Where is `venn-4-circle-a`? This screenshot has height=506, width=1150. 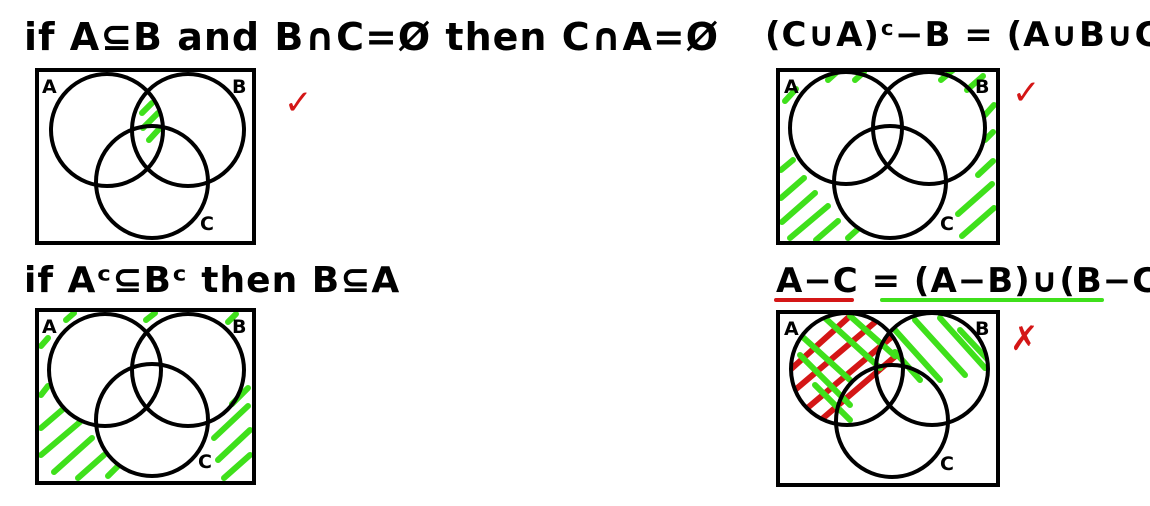 venn-4-circle-a is located at coordinates (847, 369).